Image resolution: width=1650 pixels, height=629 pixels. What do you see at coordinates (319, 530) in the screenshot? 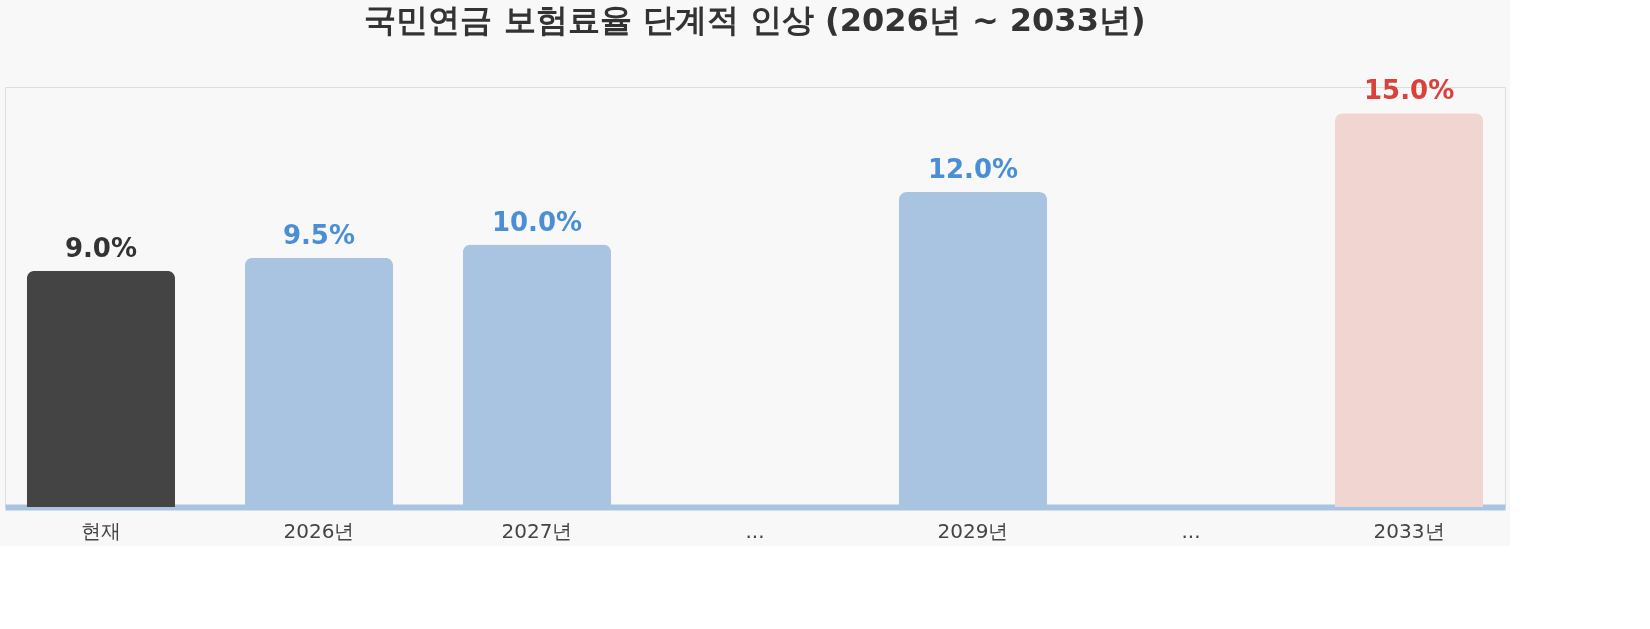
I see `x-tick-label: 2026년` at bounding box center [319, 530].